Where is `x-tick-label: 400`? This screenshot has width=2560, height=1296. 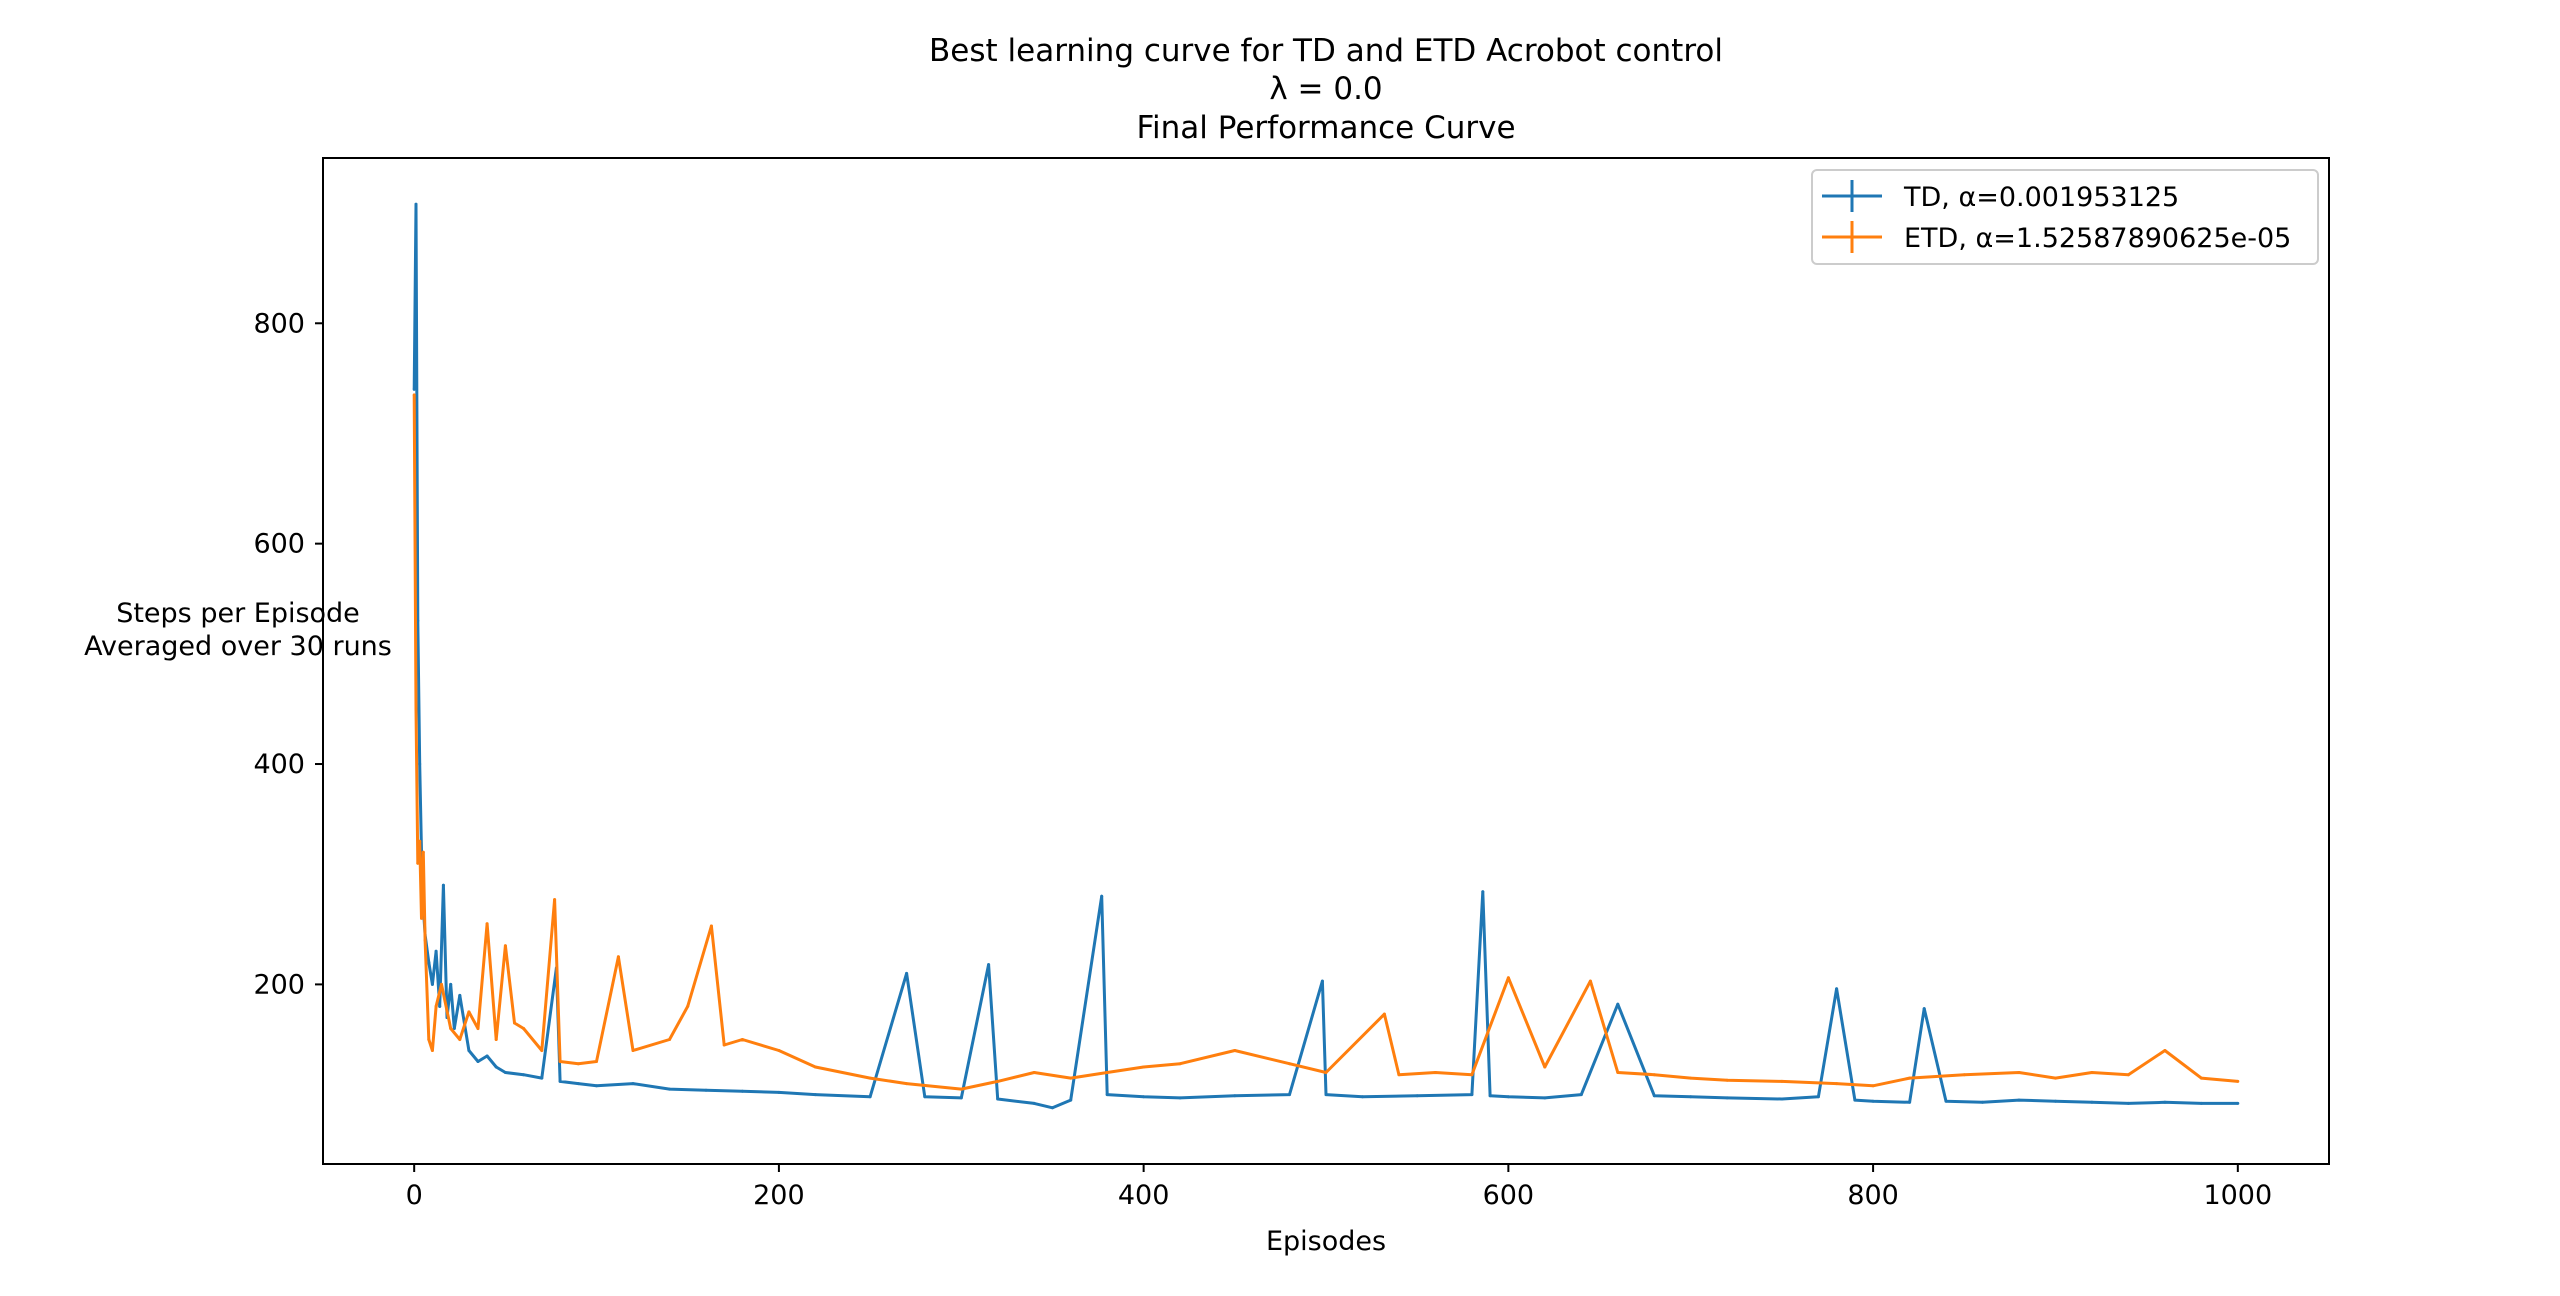 x-tick-label: 400 is located at coordinates (1144, 1195).